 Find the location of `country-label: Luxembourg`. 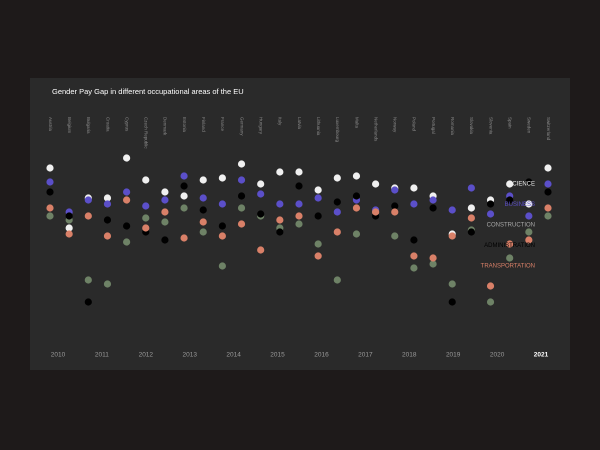

country-label: Luxembourg is located at coordinates (337, 130).